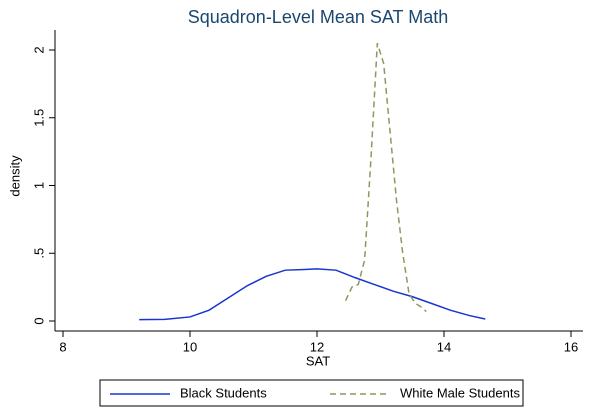 This screenshot has width=591, height=408. I want to click on legend-label: Black Students, so click(223, 392).